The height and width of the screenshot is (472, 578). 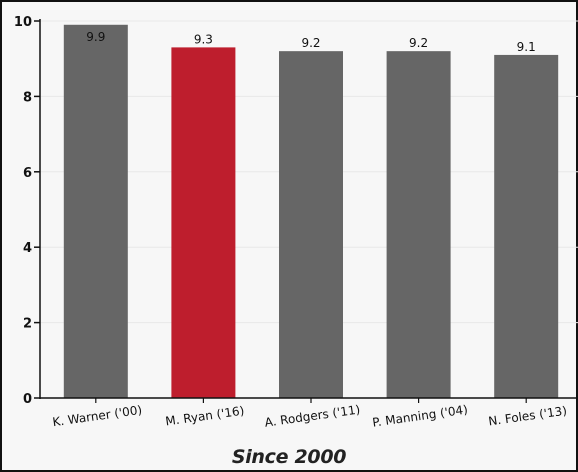 What do you see at coordinates (203, 39) in the screenshot?
I see `value-label: 9.3` at bounding box center [203, 39].